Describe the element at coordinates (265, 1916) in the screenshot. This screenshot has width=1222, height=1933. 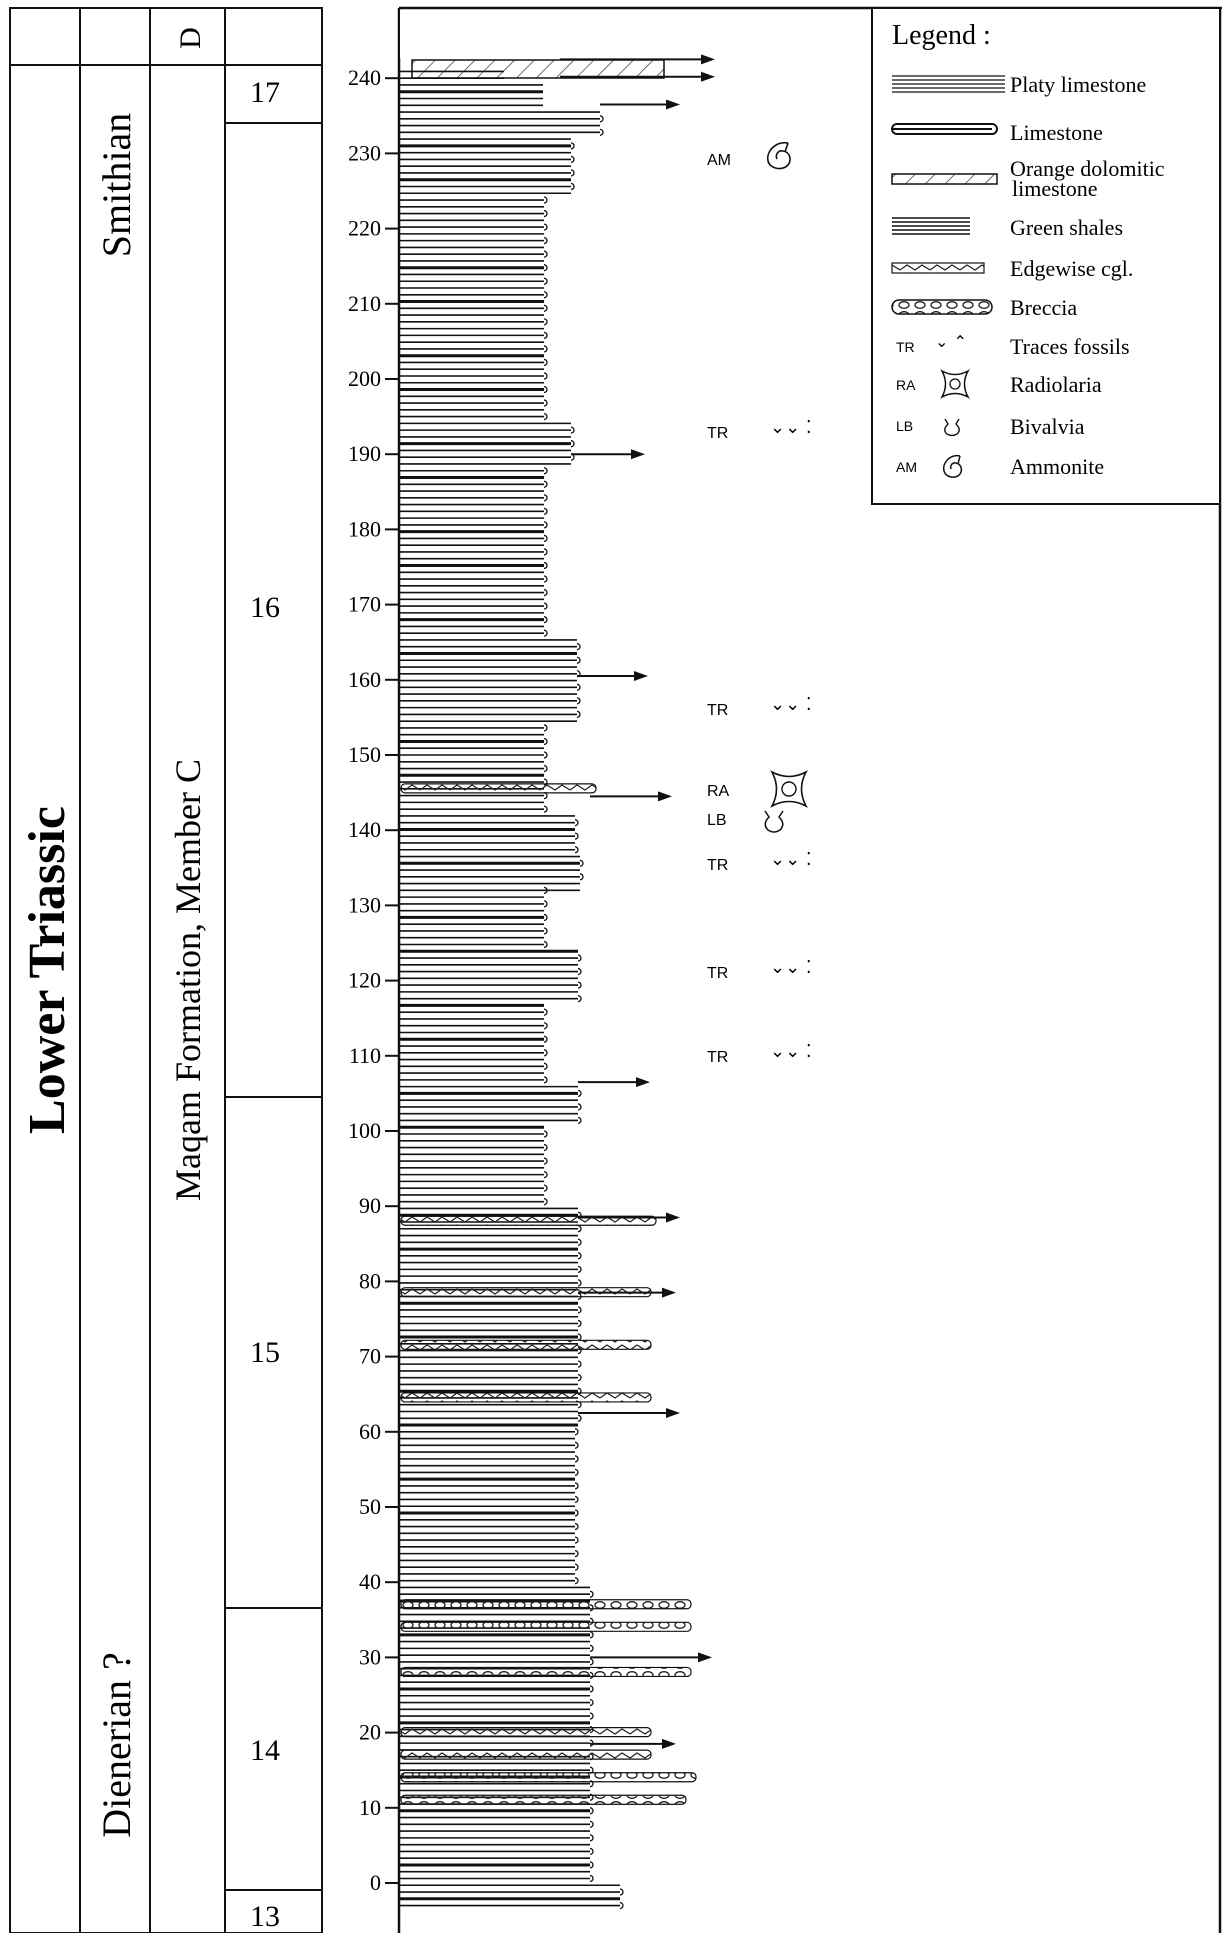
I see `unit-label: 13` at that location.